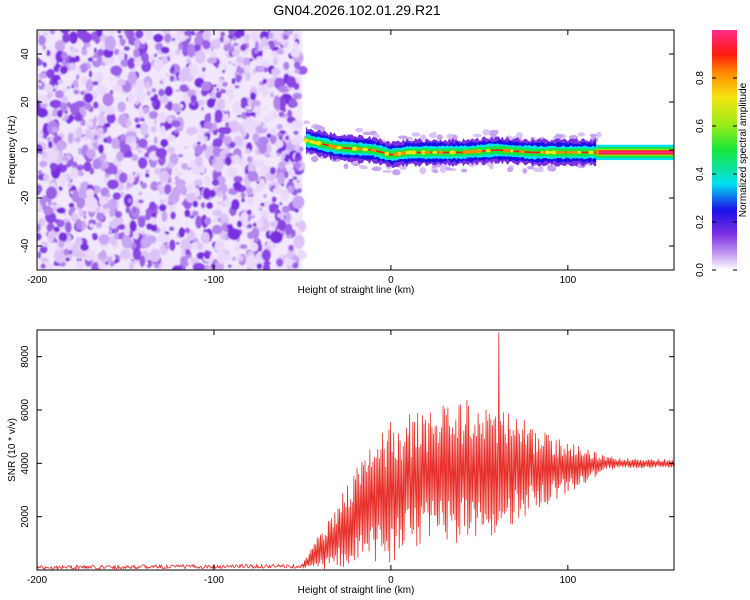 The width and height of the screenshot is (750, 600). Describe the element at coordinates (12, 150) in the screenshot. I see `spectrogram-y-axis-label: Frequency (Hz)` at that location.